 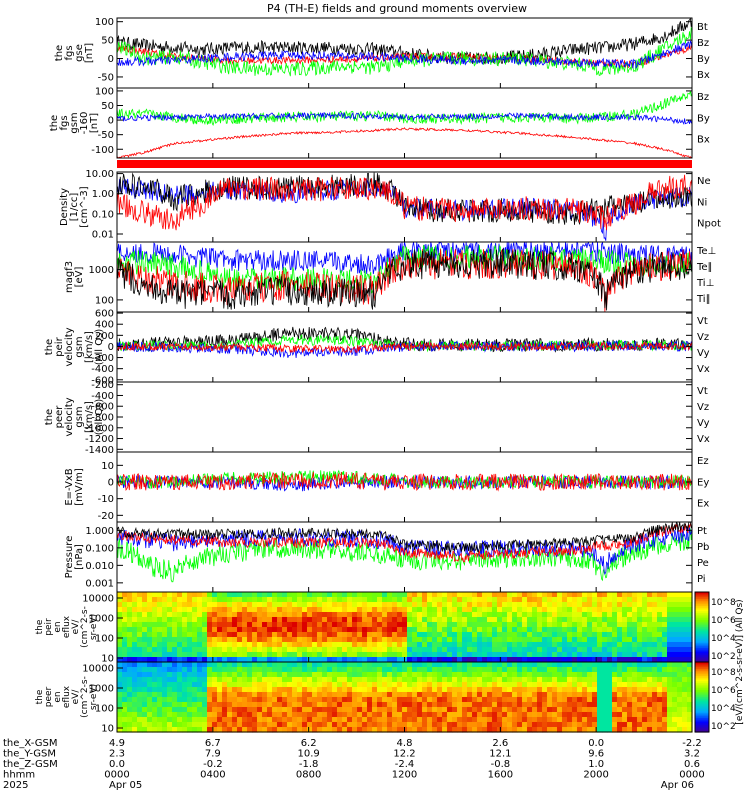 I want to click on x-annotation-value: 6.2, so click(x=309, y=743).